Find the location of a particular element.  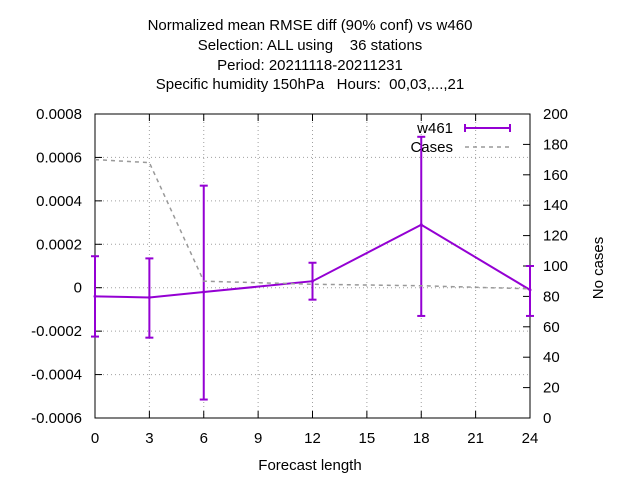

y2-tick-label: 60 is located at coordinates (551, 327).